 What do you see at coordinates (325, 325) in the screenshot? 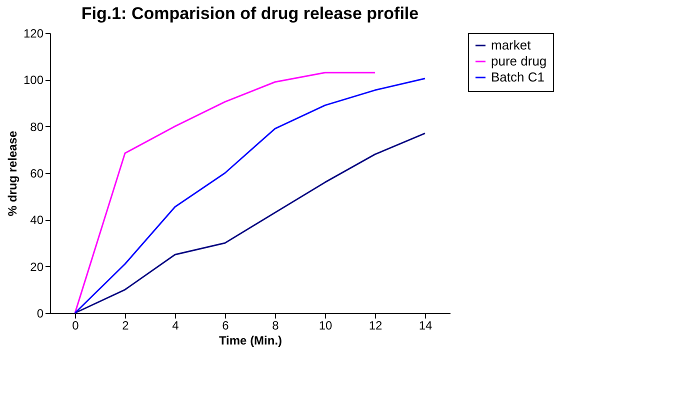
I see `x-tick-label: 10` at bounding box center [325, 325].